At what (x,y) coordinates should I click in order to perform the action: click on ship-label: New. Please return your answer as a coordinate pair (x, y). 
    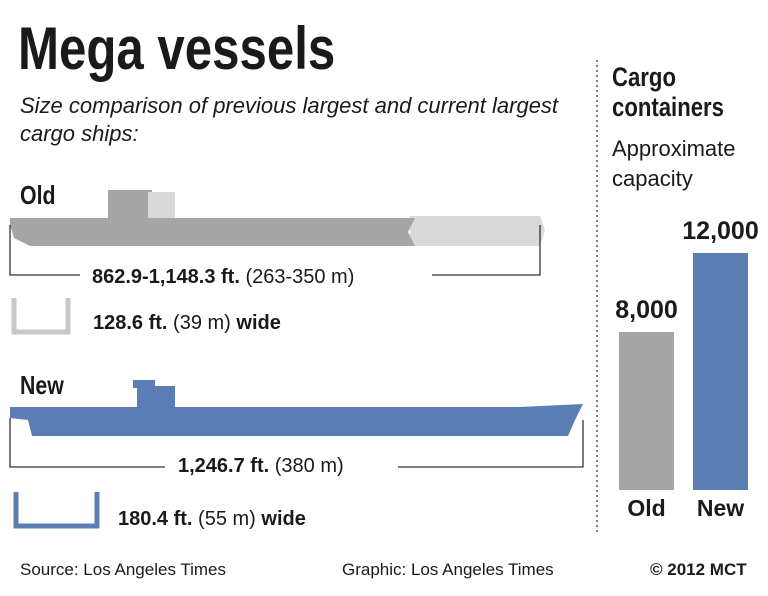
    Looking at the image, I should click on (46, 385).